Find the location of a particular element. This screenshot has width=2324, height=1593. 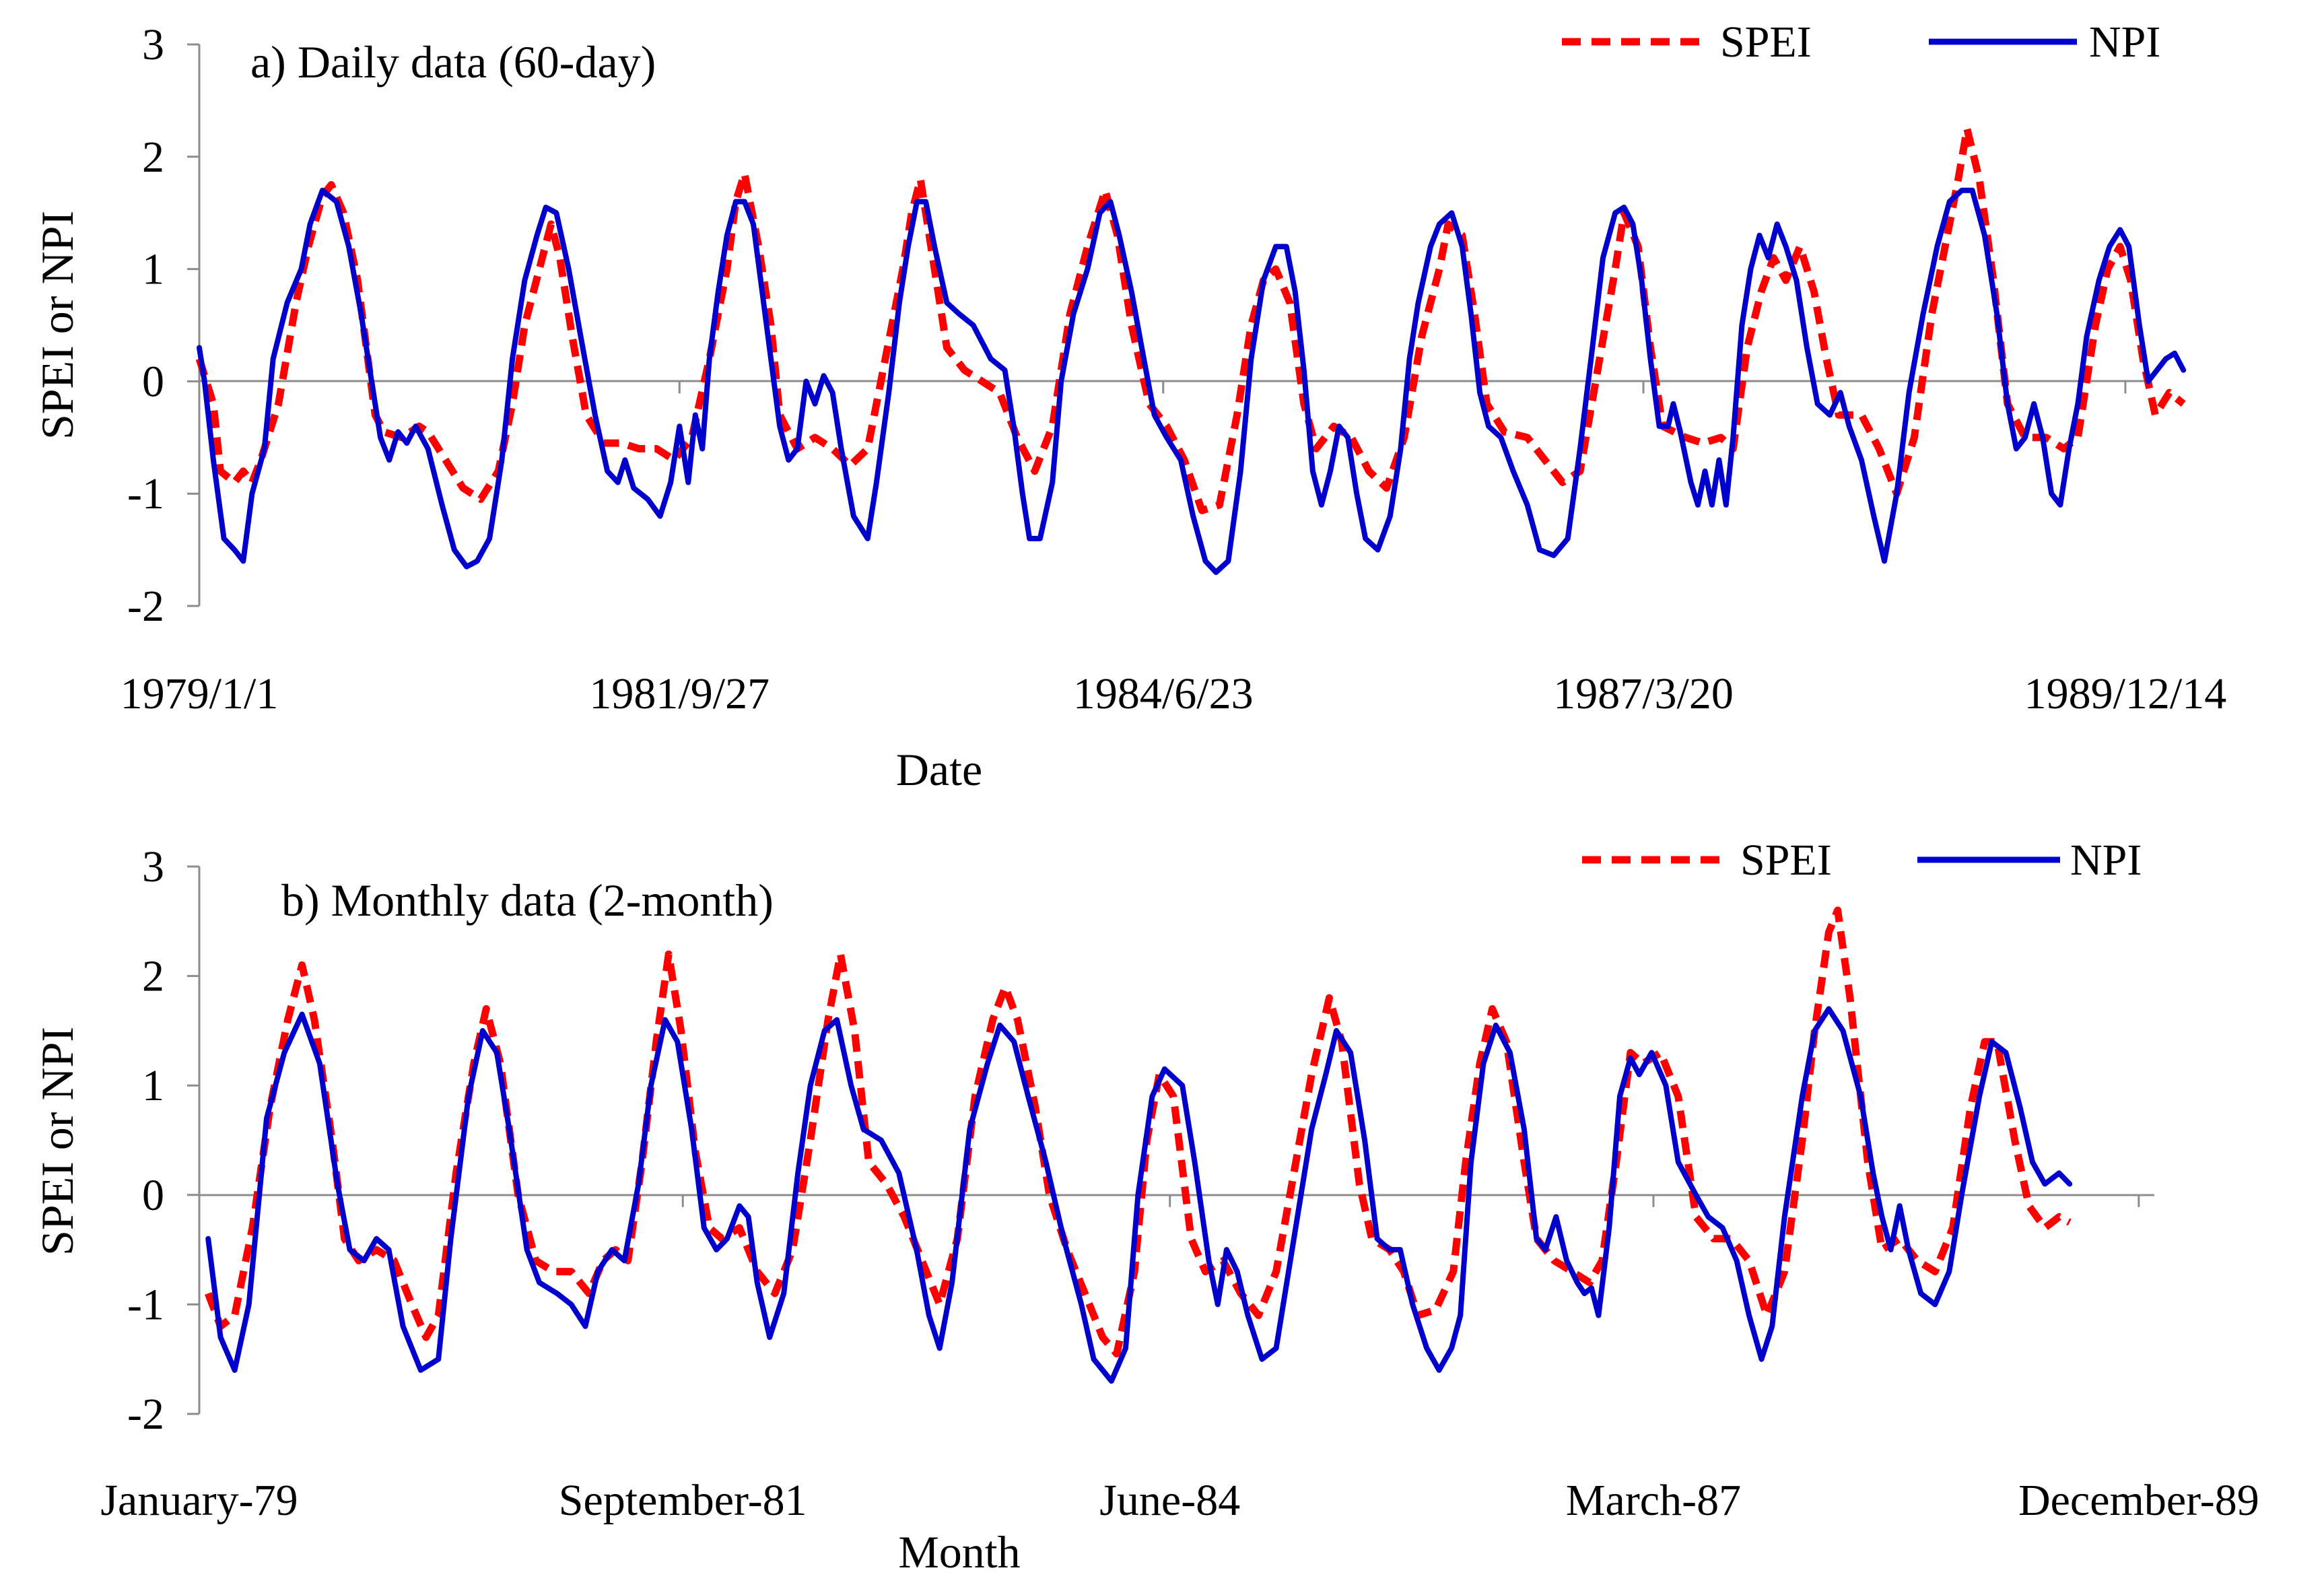

x-tick-label: 1984/6/23 is located at coordinates (1163, 693).